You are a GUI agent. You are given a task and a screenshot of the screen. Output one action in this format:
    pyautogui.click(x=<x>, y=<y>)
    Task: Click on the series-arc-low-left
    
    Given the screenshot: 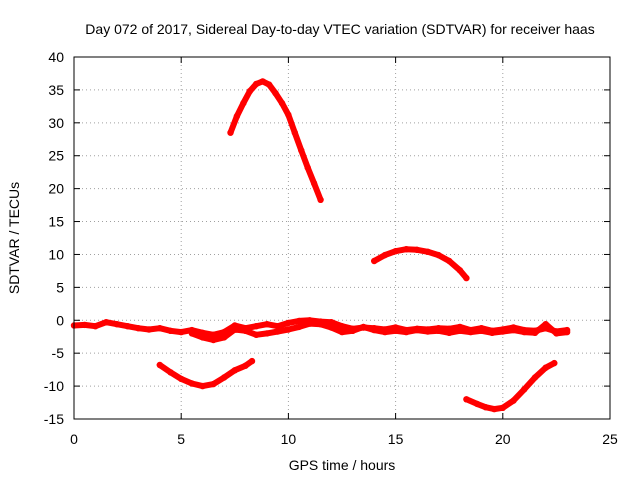 What is the action you would take?
    pyautogui.click(x=205, y=374)
    